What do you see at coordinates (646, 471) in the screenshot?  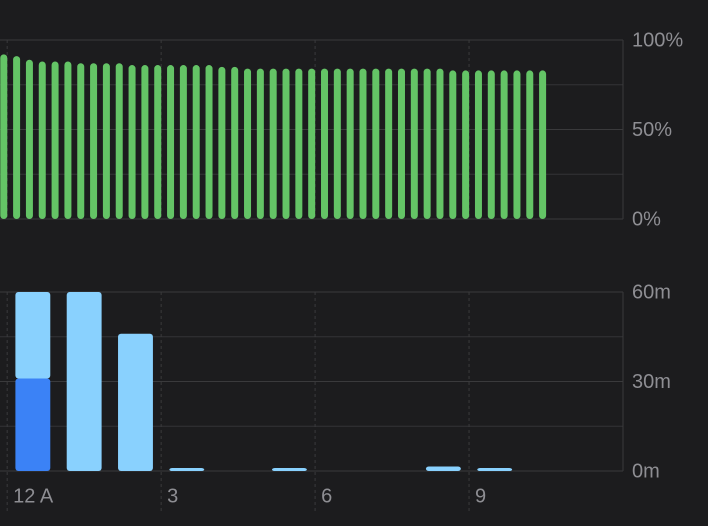 I see `y-tick-label: 0m` at bounding box center [646, 471].